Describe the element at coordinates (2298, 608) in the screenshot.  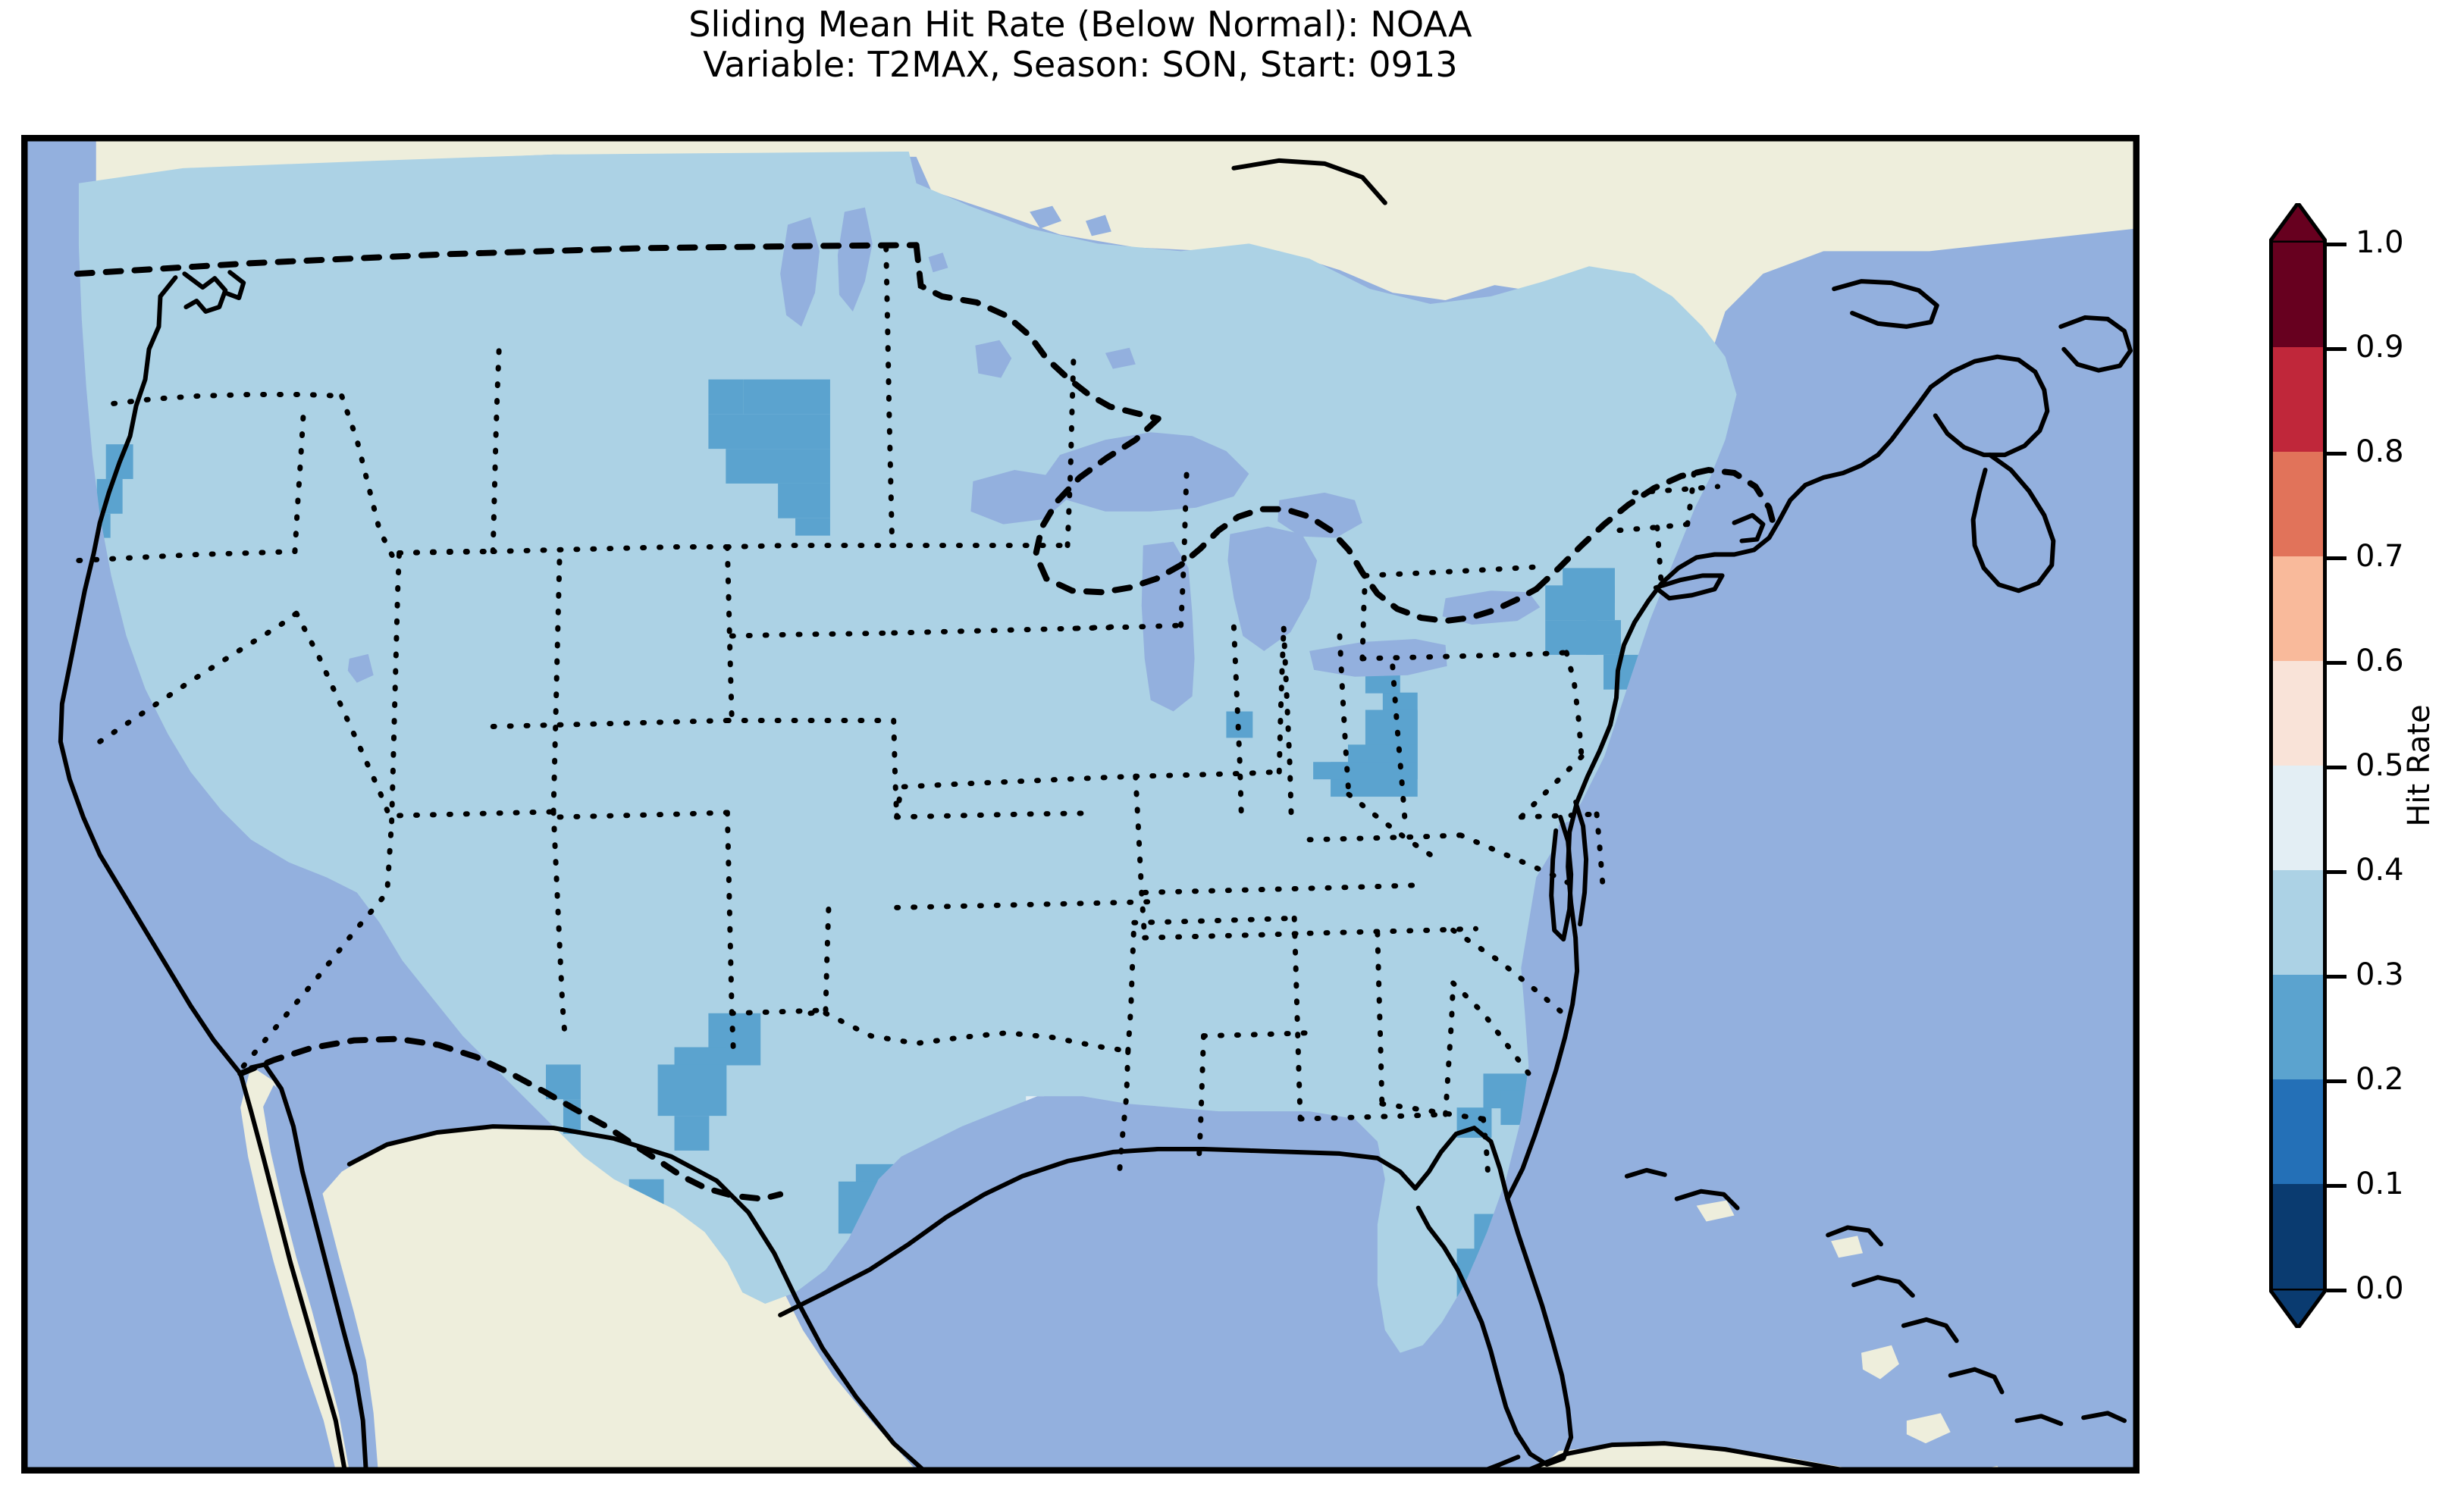
I see `colorbar-band-0.6-0.7` at that location.